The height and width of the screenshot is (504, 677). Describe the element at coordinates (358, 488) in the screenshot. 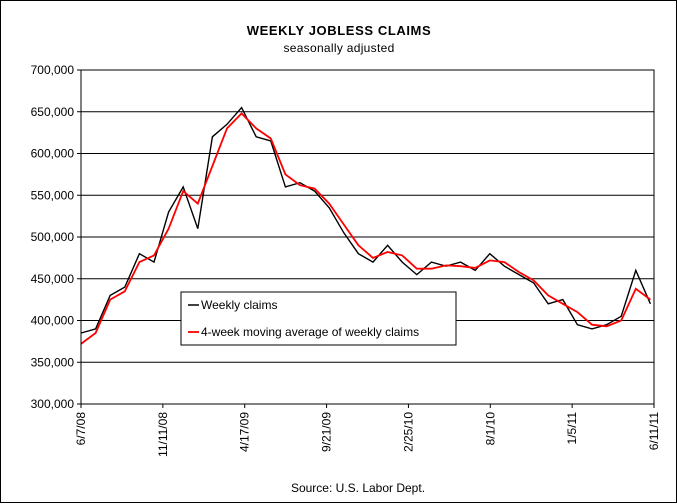

I see `source-note: Source: U.S. Labor Dept.` at that location.